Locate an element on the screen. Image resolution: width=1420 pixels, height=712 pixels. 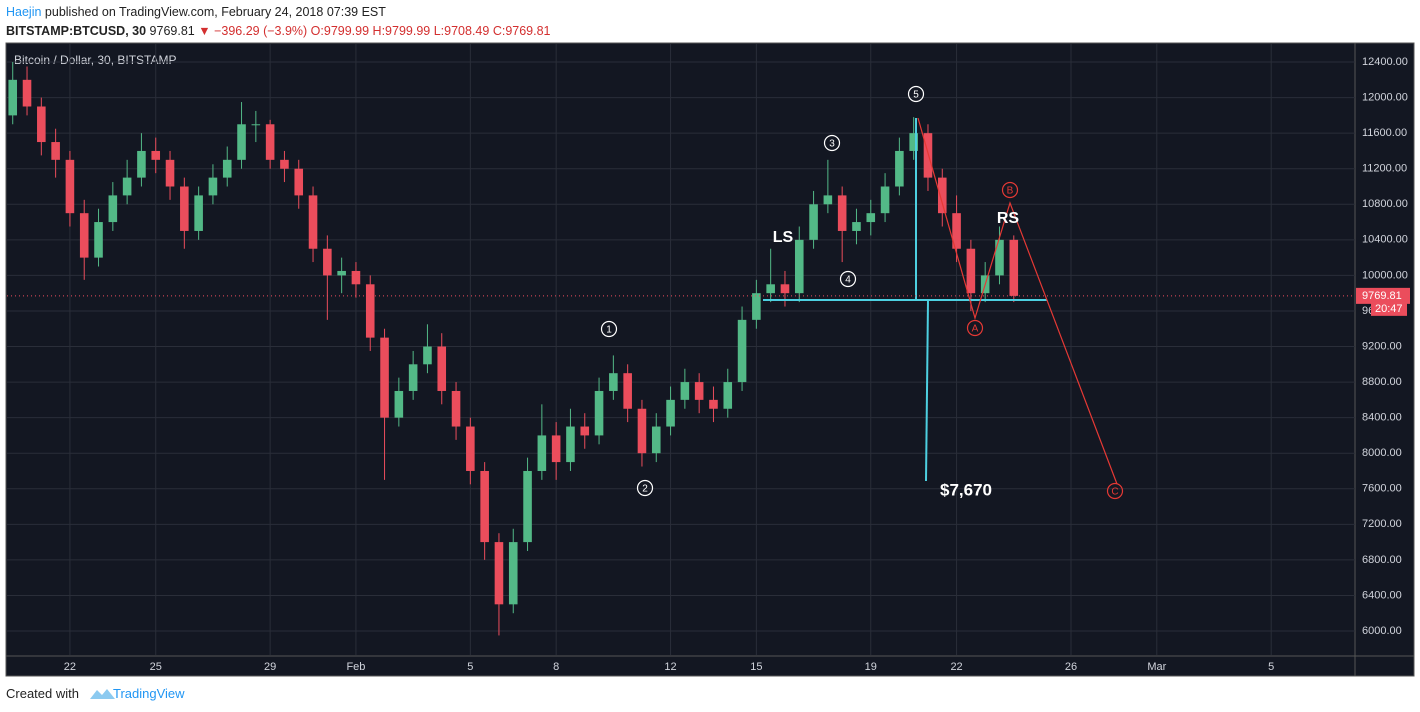
ohlc-high: H:9799.99 is located at coordinates (401, 31).